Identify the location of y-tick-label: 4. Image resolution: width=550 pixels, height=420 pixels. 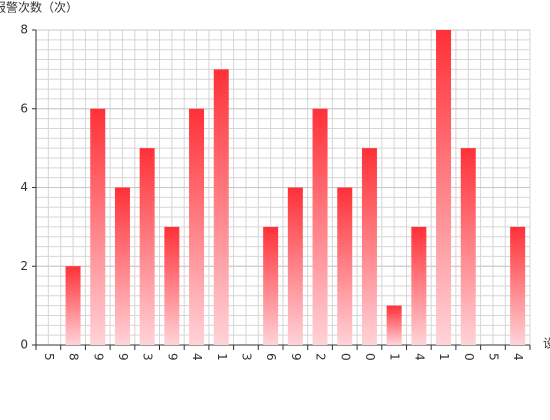
(24, 187).